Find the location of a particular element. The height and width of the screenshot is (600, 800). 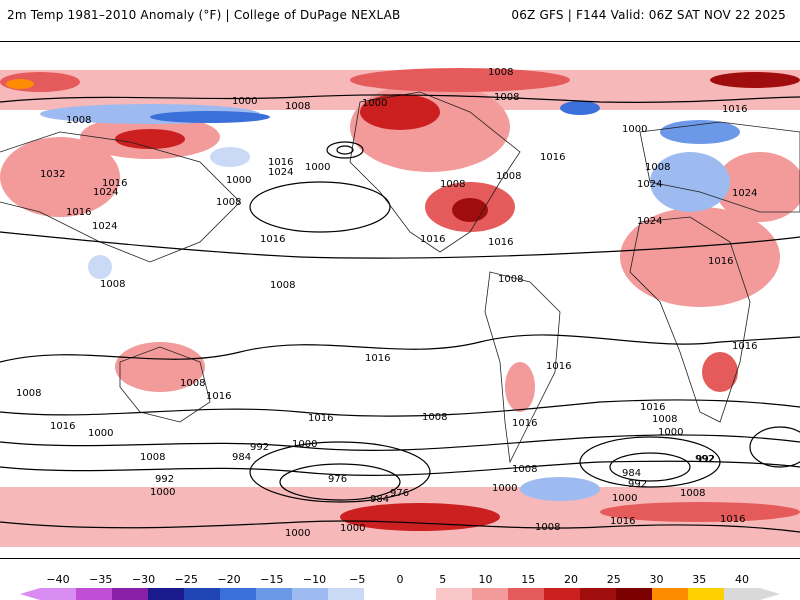

colorbar-min-arrow is located at coordinates (30, 594).